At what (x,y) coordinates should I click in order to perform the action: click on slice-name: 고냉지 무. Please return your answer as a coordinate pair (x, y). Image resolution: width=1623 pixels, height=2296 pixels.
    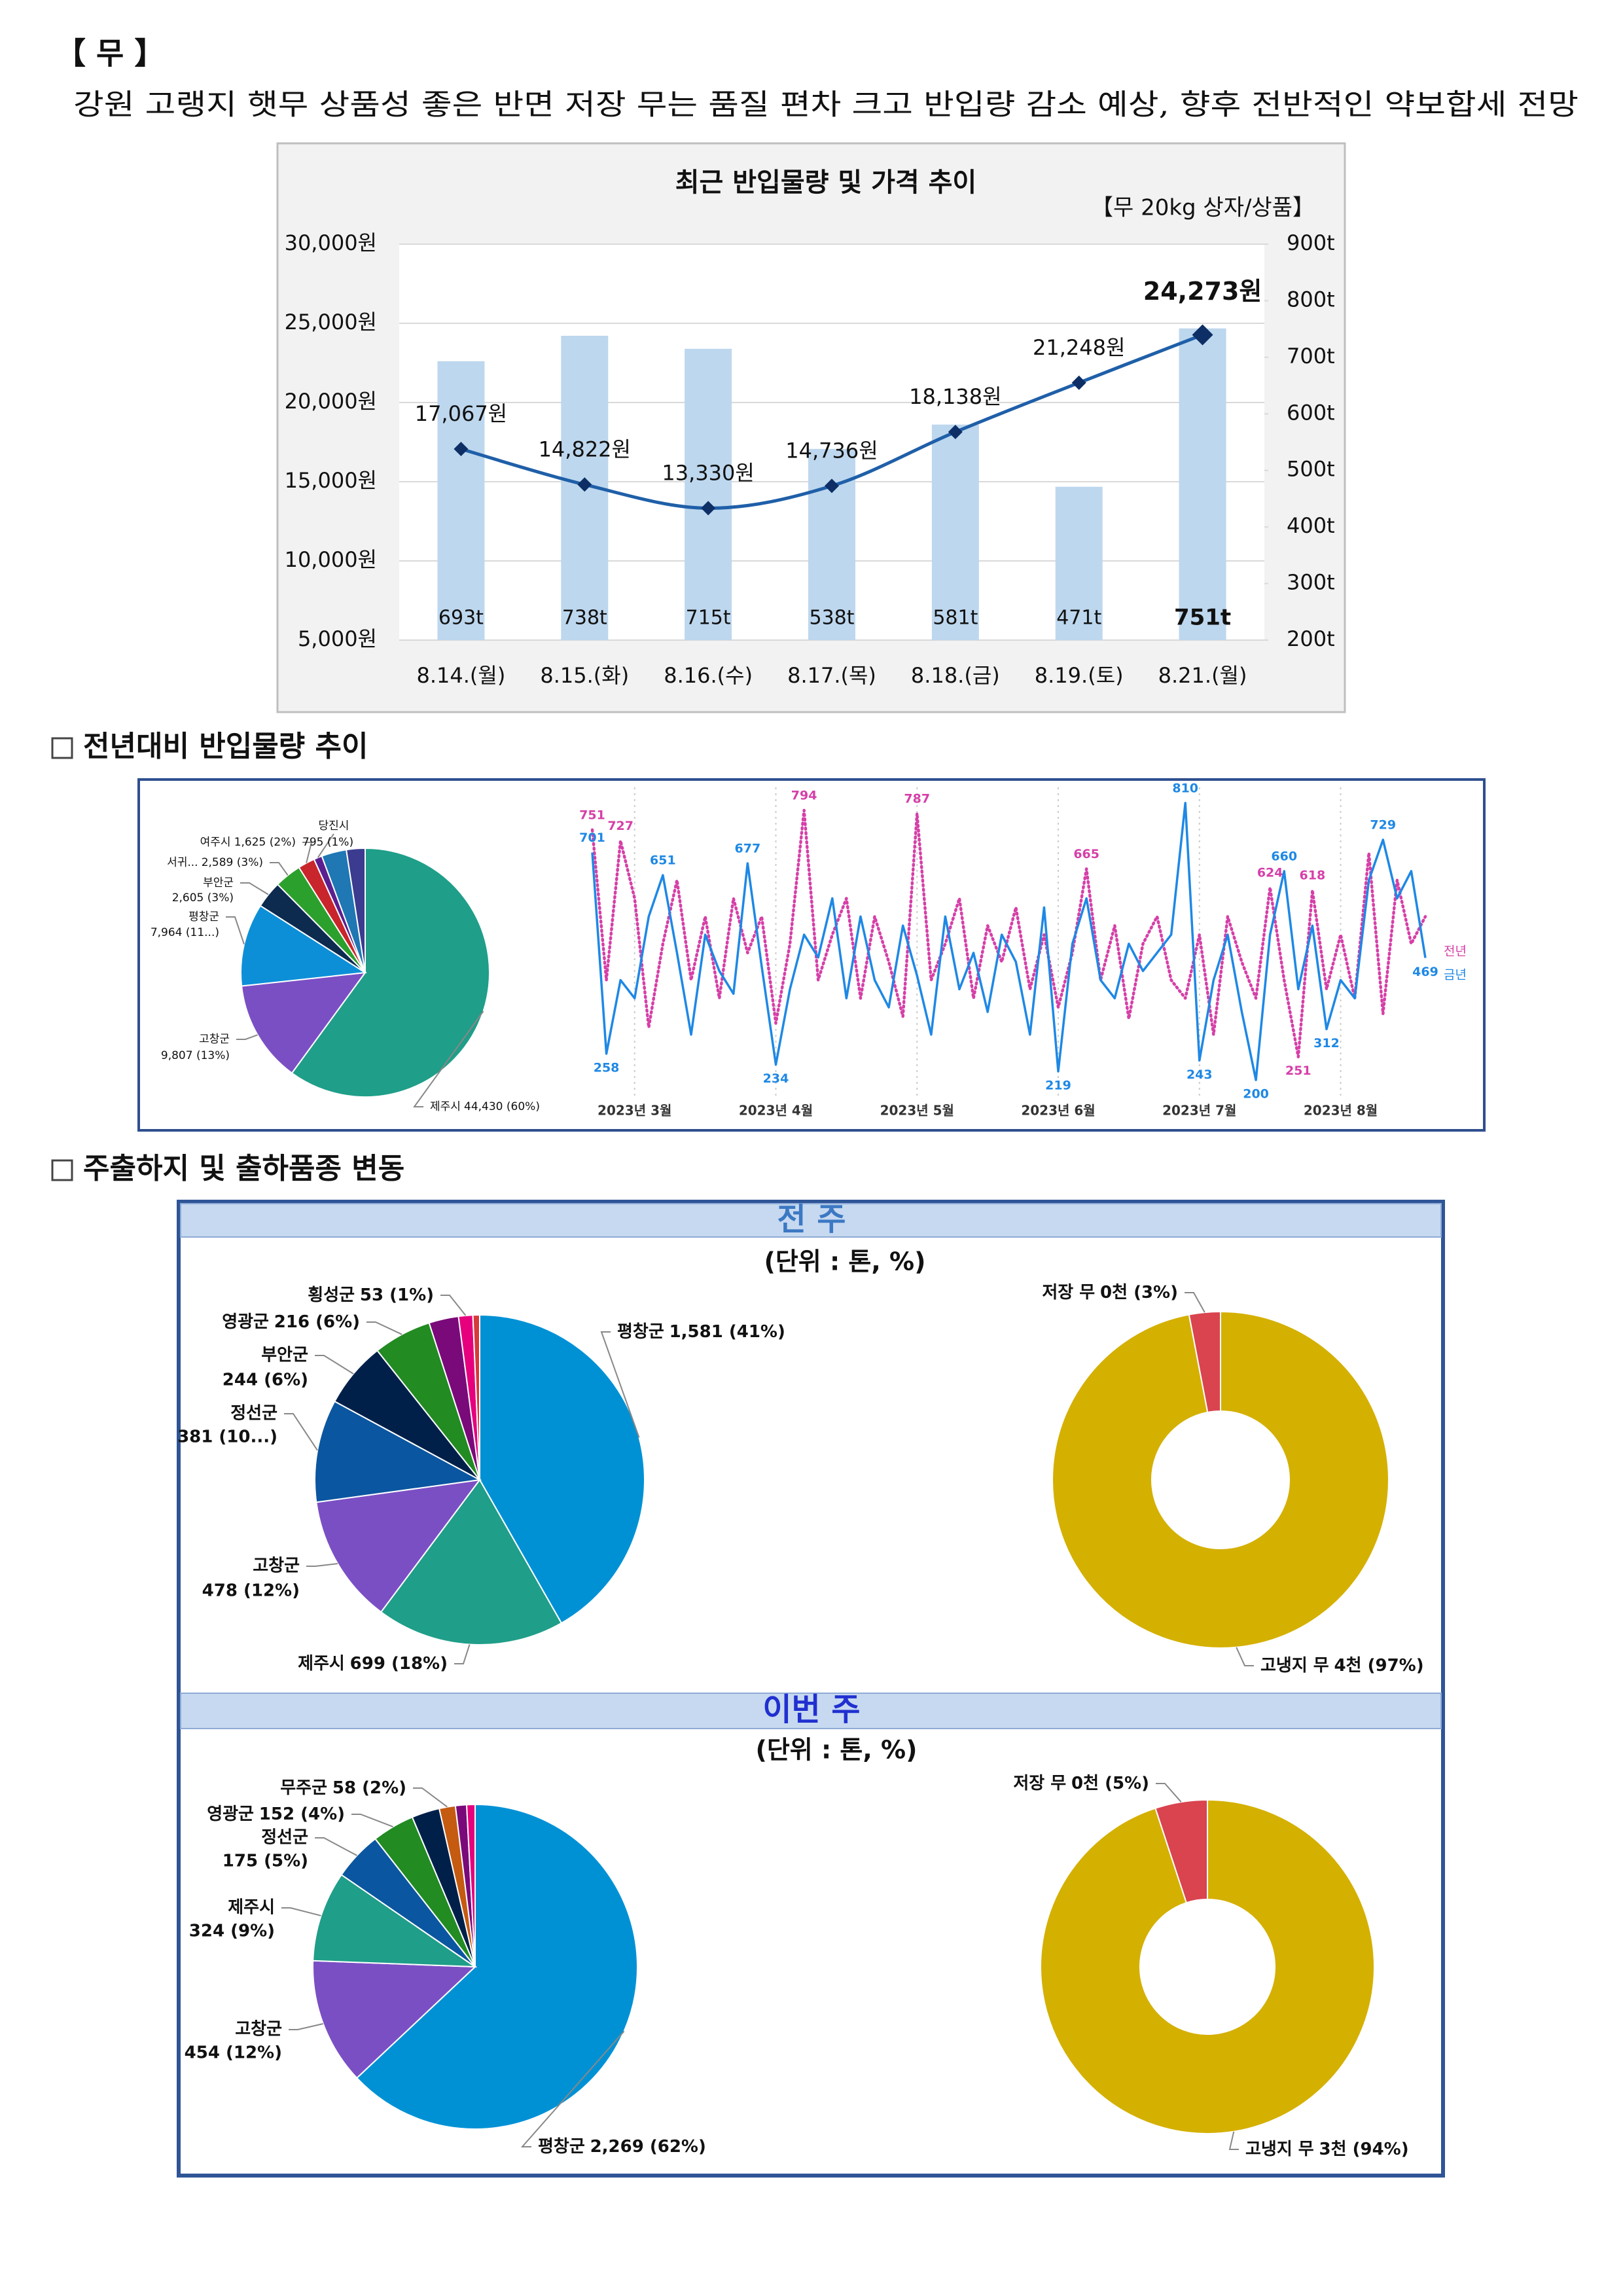
    Looking at the image, I should click on (1279, 2149).